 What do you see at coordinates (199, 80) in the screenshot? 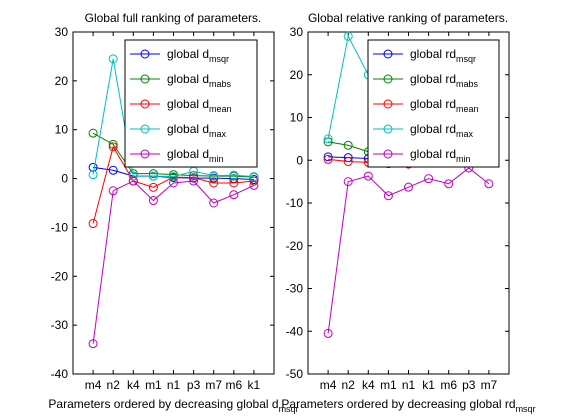
I see `legend-entry: global dmabs` at bounding box center [199, 80].